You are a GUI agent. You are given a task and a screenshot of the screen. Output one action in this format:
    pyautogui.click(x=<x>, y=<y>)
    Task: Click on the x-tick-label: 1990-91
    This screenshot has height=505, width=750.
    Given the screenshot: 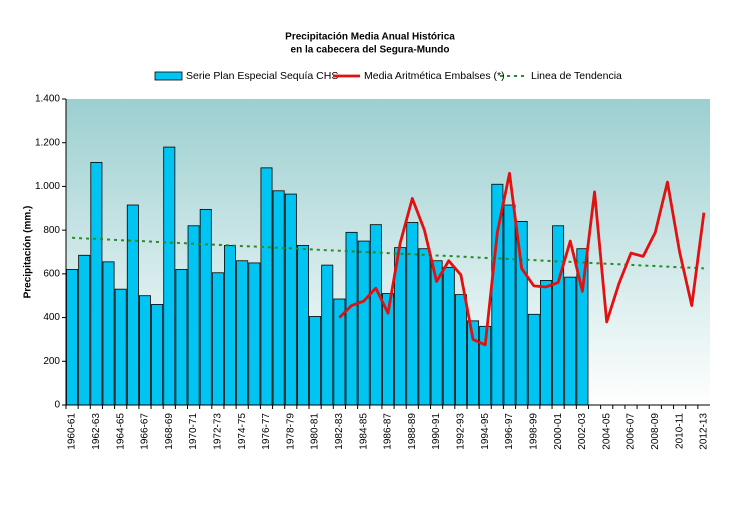 What is the action you would take?
    pyautogui.click(x=436, y=431)
    